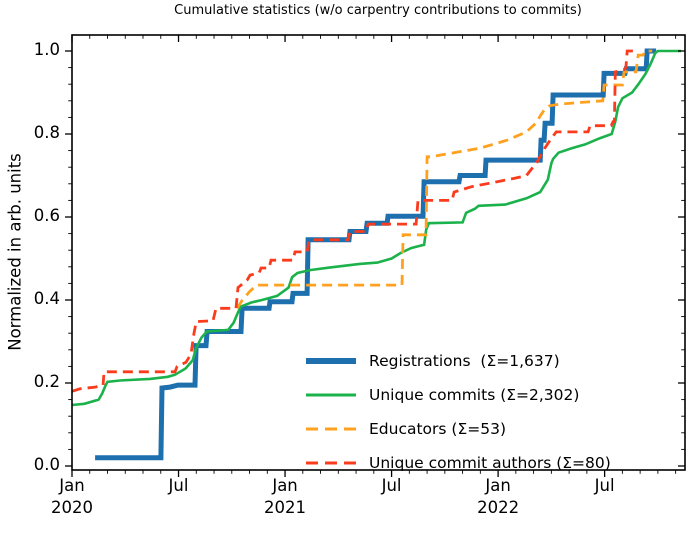 The image size is (695, 542). I want to click on x-tick-label: Jan 2021, so click(285, 497).